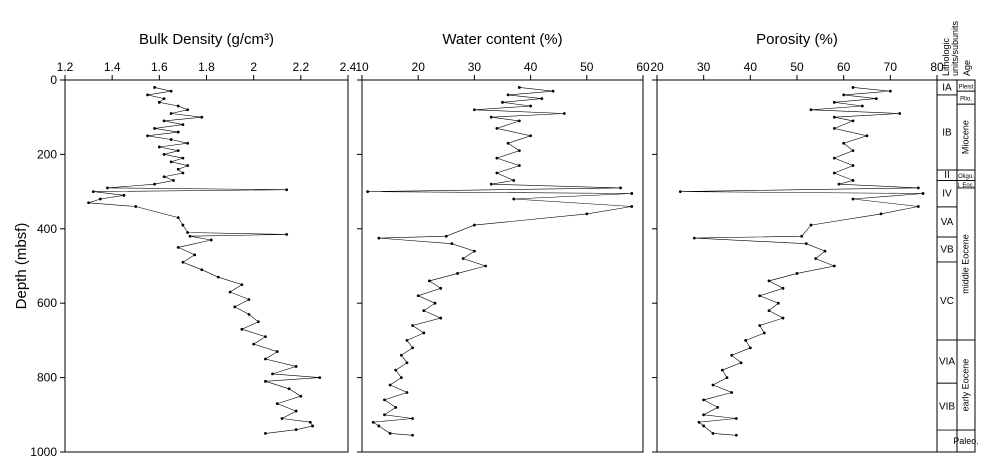 This screenshot has height=467, width=989. What do you see at coordinates (966, 100) in the screenshot?
I see `age-label: Plio.` at bounding box center [966, 100].